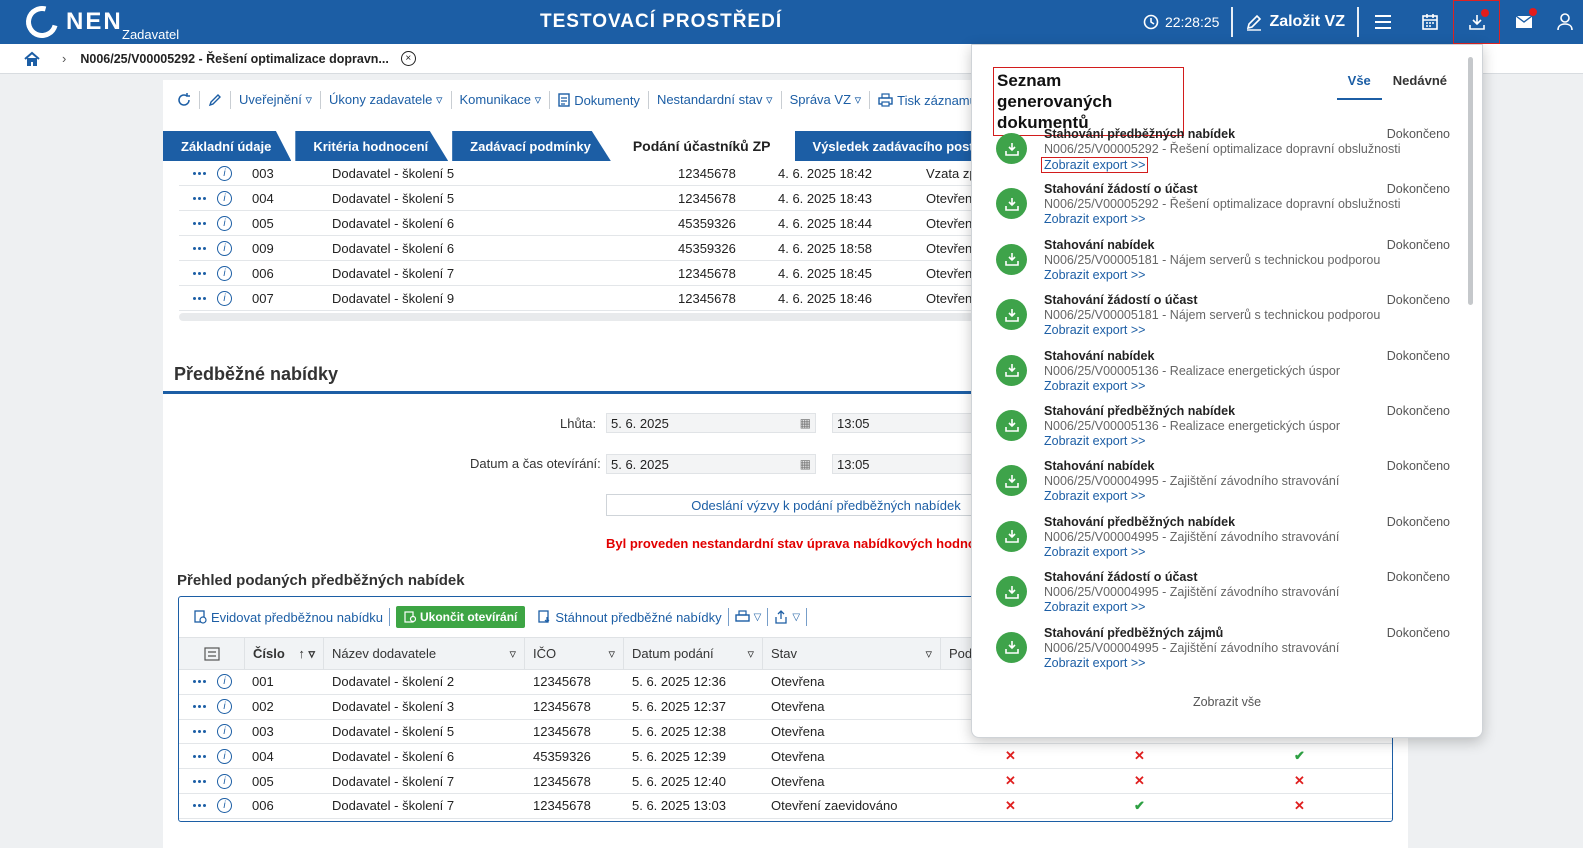 This screenshot has height=848, width=1583. I want to click on stahnout-button: Stáhnout předběžné nabídky, so click(629, 617).